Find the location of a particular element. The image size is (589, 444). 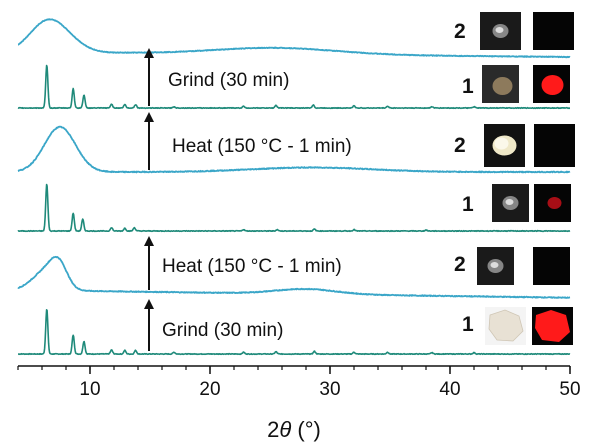

x-axis-label: 2θ (°) is located at coordinates (294, 429).